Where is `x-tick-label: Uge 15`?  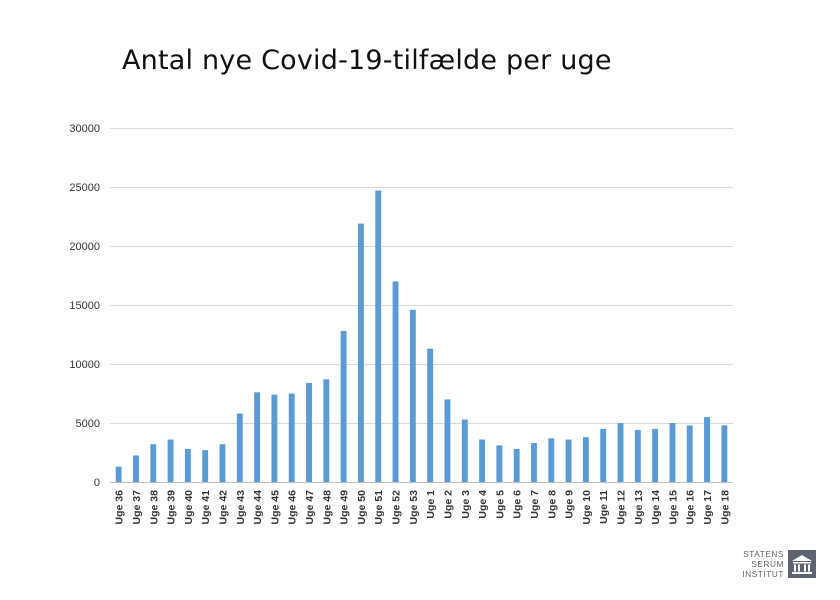 x-tick-label: Uge 15 is located at coordinates (673, 507).